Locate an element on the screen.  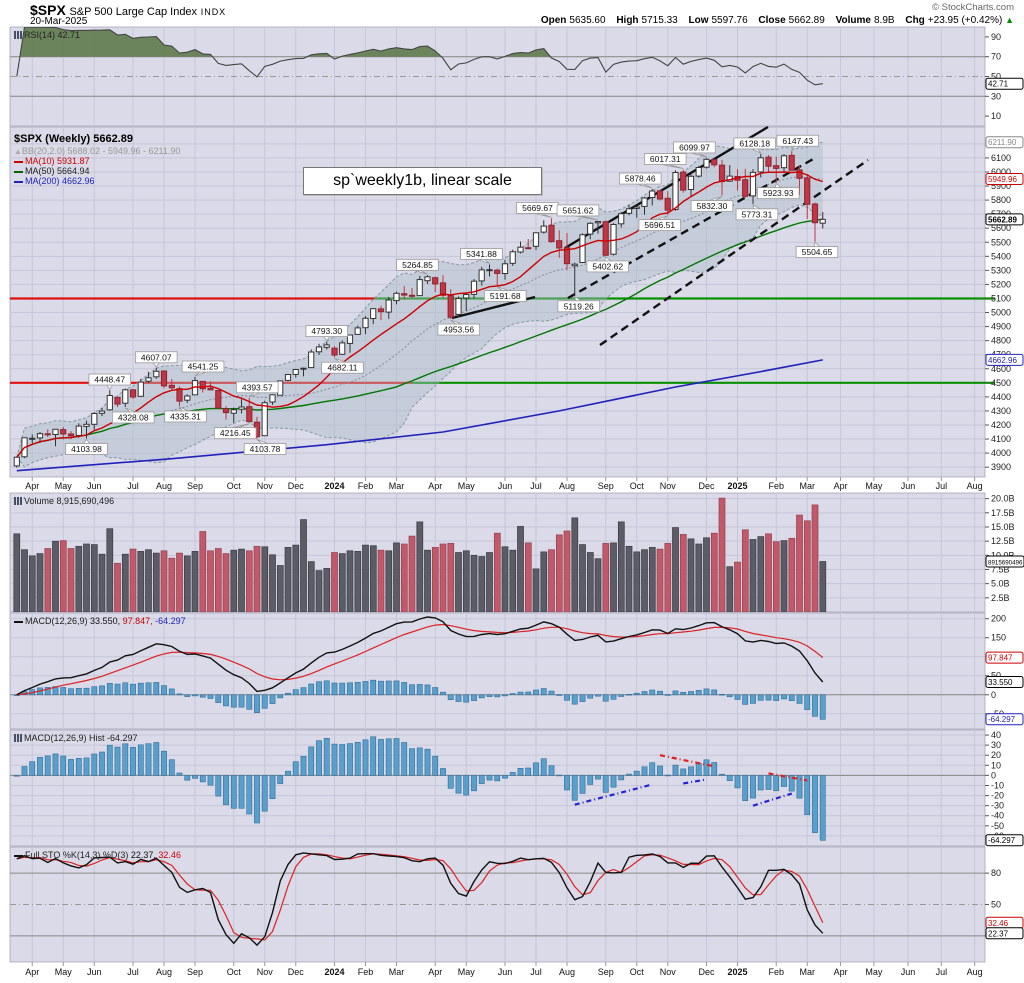
svg-text: 4300 is located at coordinates (1001, 411).